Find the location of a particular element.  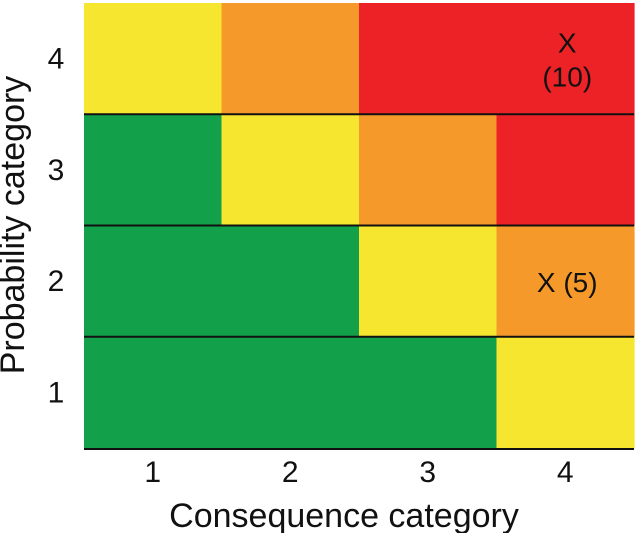

y-tick-3: 3 is located at coordinates (56, 170).